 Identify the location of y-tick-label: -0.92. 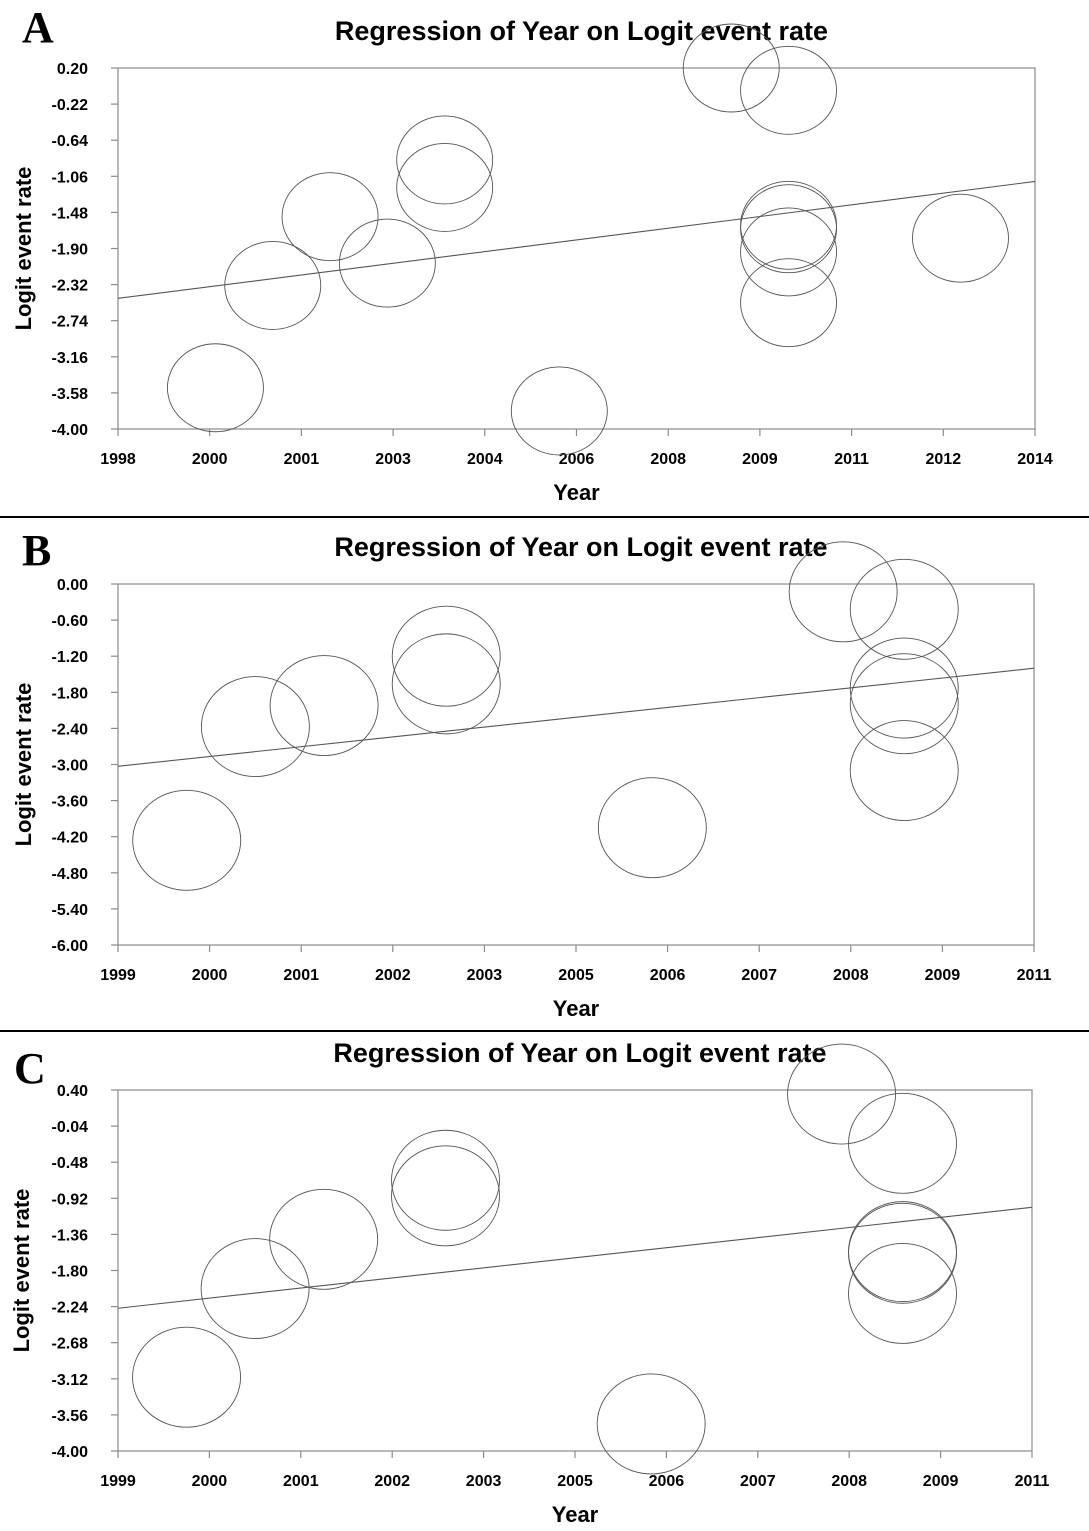
(70, 1199).